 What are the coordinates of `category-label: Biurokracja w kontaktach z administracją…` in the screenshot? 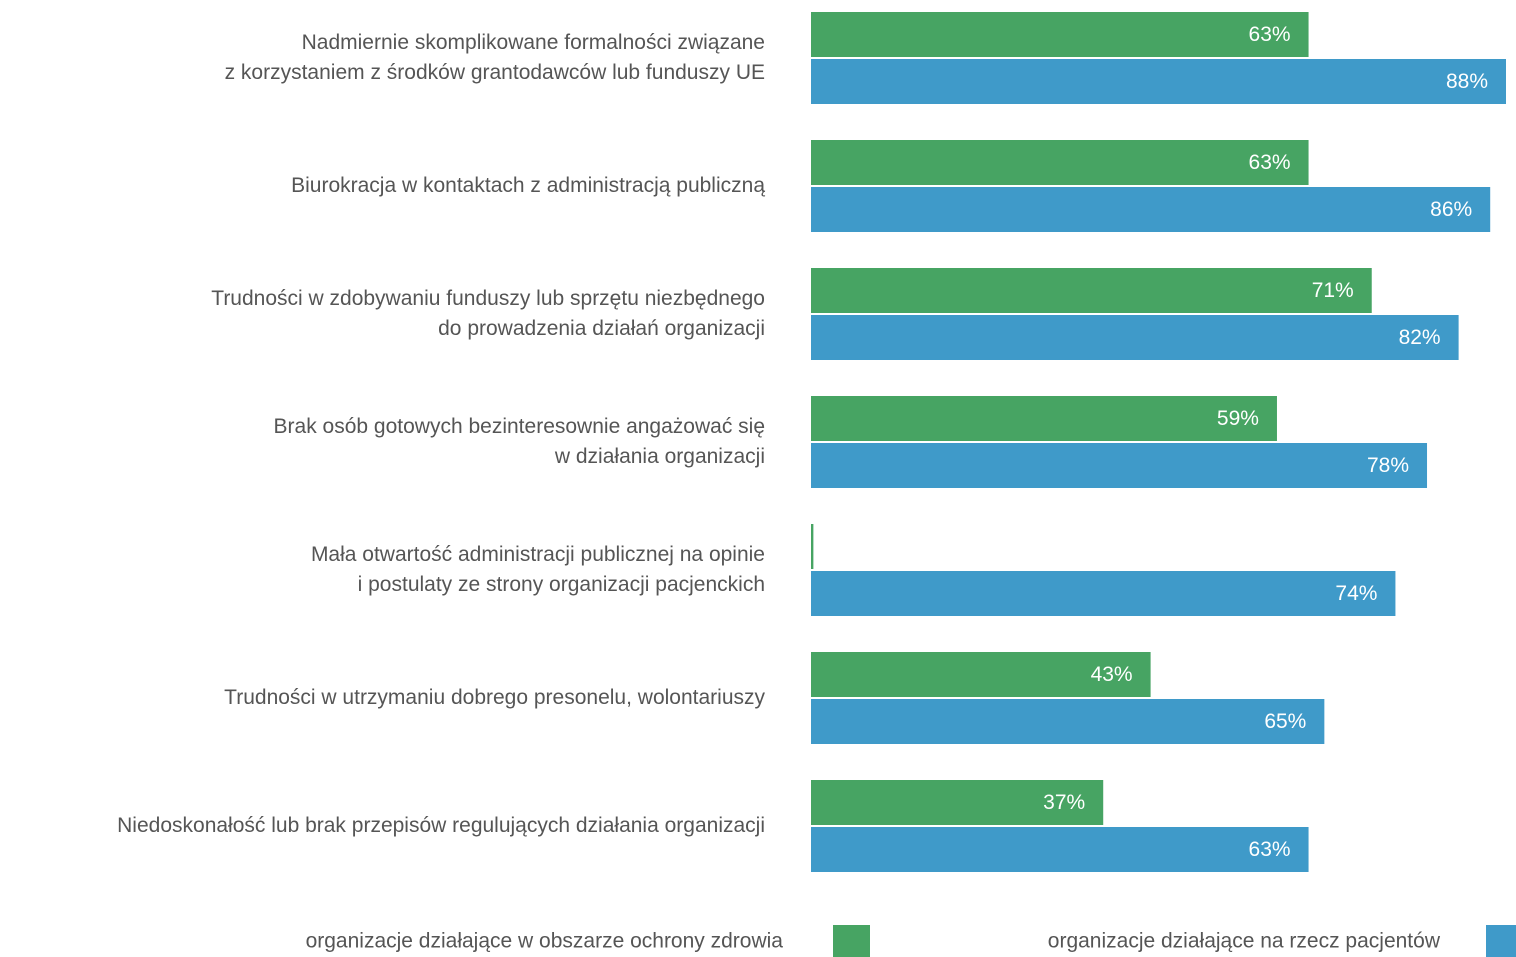 It's located at (528, 185).